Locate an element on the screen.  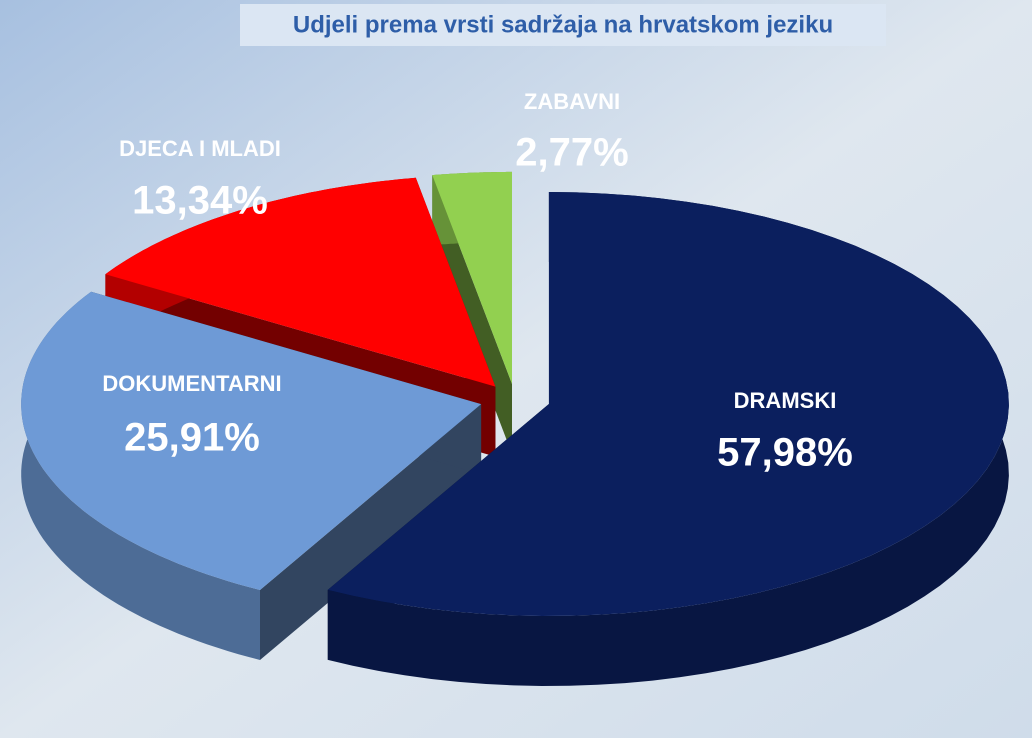
slice-side is located at coordinates (141, 475).